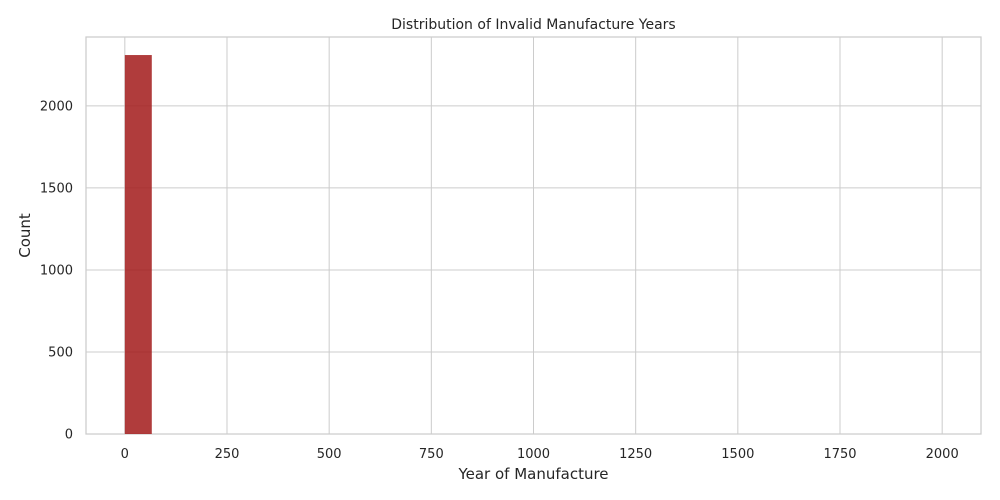 This screenshot has height=500, width=1000. What do you see at coordinates (60, 352) in the screenshot?
I see `y-tick-label: 500` at bounding box center [60, 352].